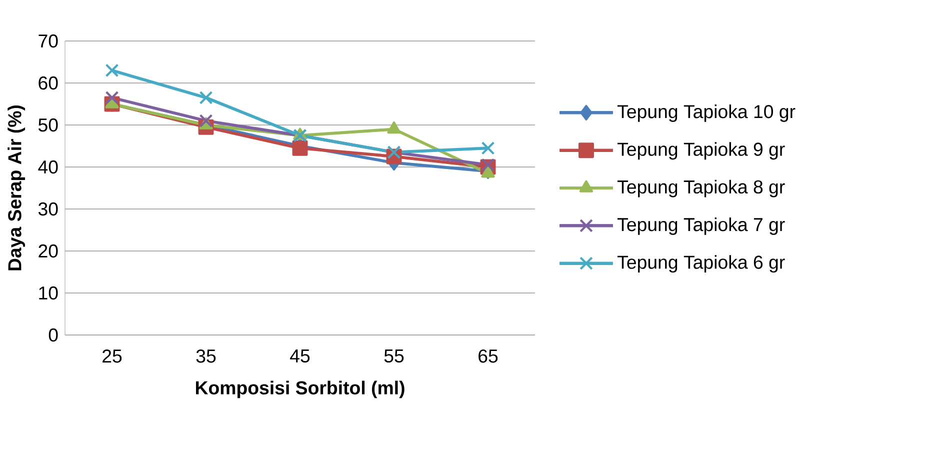 The height and width of the screenshot is (449, 930). Describe the element at coordinates (701, 151) in the screenshot. I see `legend-label: Tepung Tapioka 9 gr` at that location.